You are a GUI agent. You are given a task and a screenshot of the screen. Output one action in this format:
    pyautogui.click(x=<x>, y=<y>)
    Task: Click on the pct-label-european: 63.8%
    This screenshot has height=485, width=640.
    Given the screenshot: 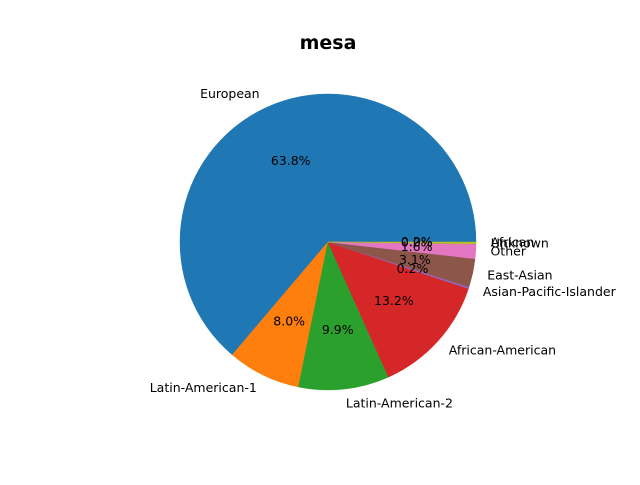 What is the action you would take?
    pyautogui.click(x=291, y=160)
    